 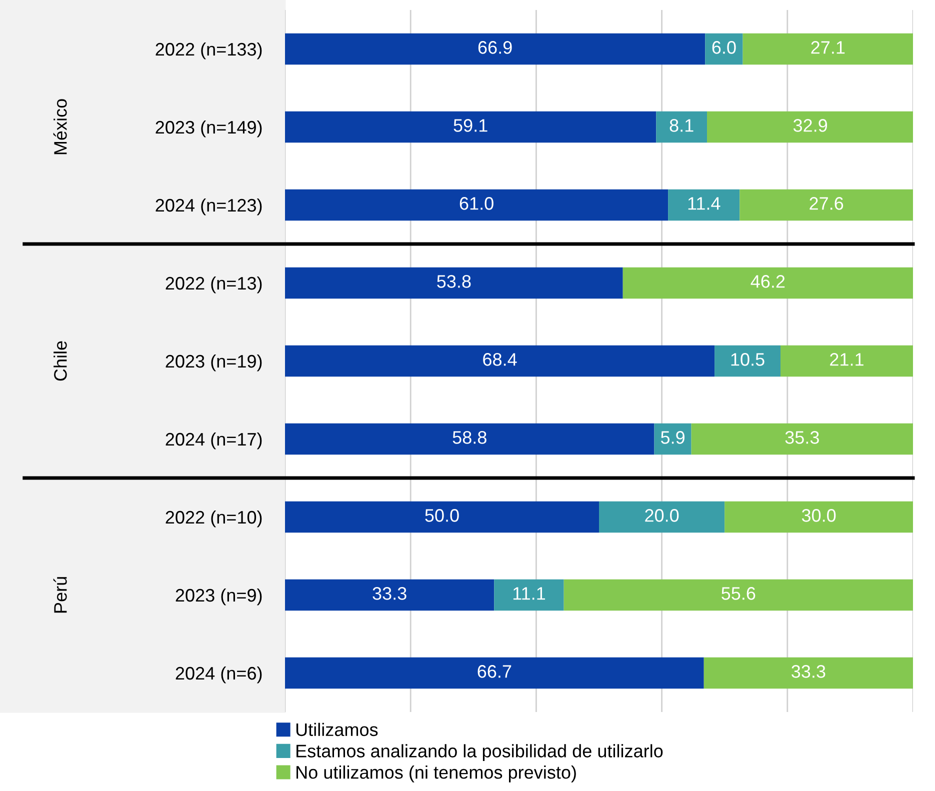 I want to click on y-tick-label: 2023 (n=19), so click(x=214, y=363).